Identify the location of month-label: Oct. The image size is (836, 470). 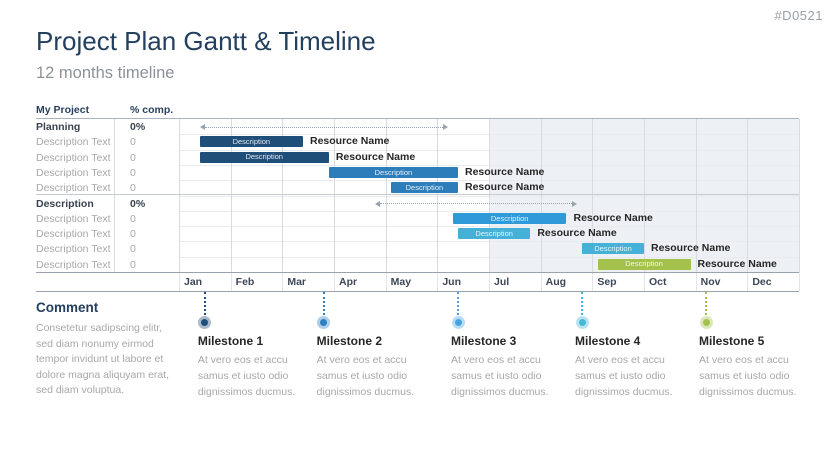
(658, 282).